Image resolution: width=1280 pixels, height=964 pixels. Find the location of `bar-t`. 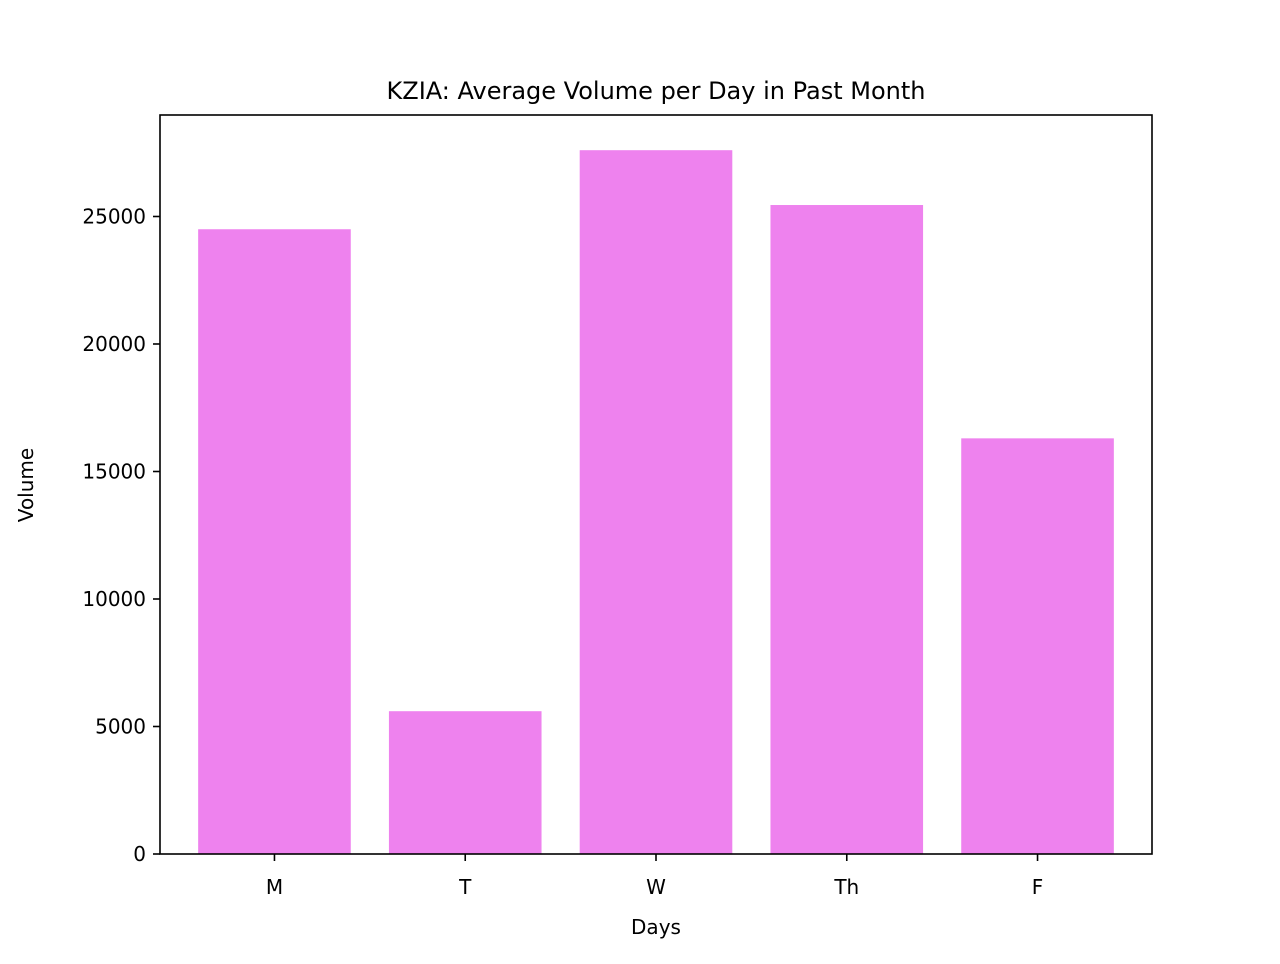

bar-t is located at coordinates (465, 782).